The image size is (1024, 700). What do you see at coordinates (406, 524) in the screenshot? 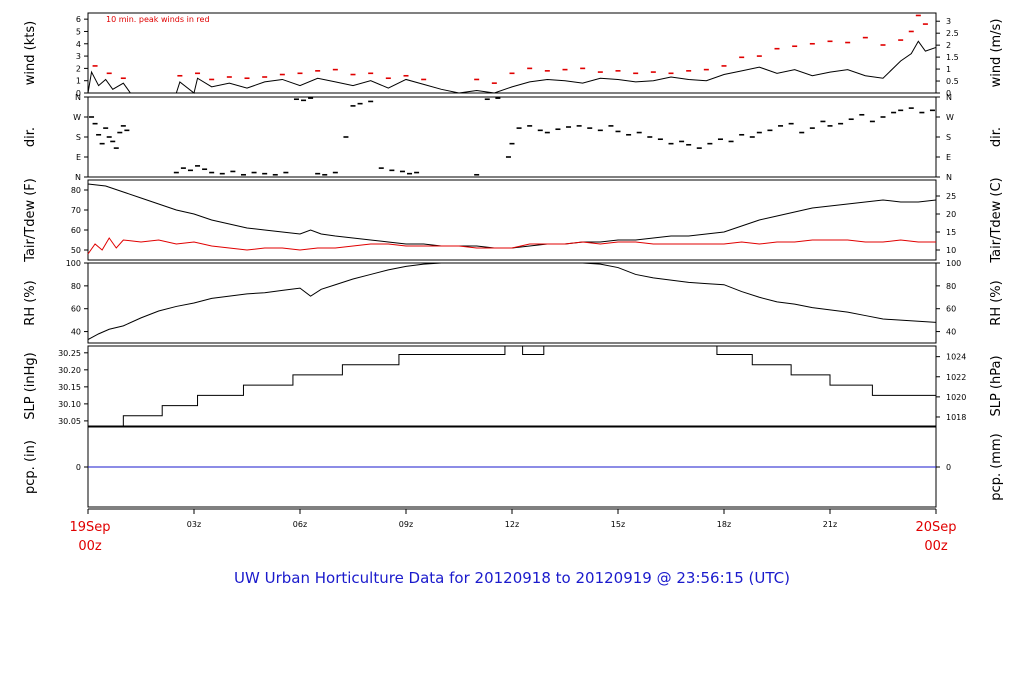
I see `time-tick-label: 09z` at bounding box center [406, 524].